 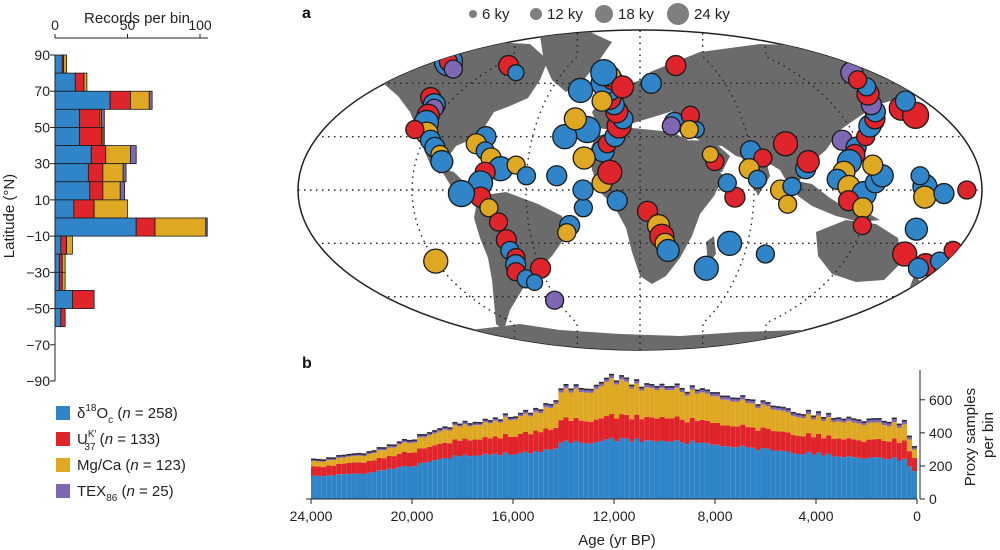 I want to click on legend-swatch-tex86, so click(x=63, y=491).